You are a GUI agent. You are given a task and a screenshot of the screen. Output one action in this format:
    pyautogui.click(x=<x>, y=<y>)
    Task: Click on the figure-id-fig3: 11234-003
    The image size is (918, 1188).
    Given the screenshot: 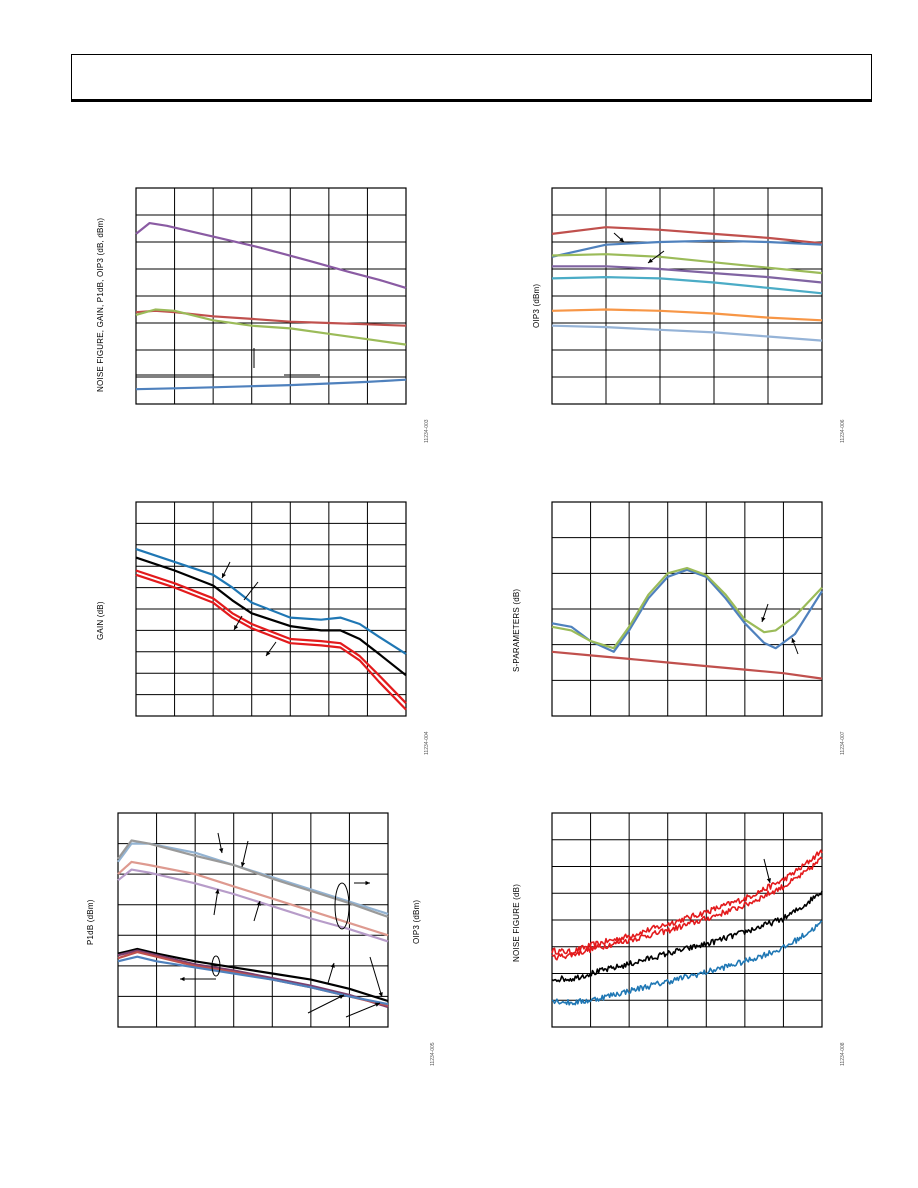 What is the action you would take?
    pyautogui.click(x=427, y=431)
    